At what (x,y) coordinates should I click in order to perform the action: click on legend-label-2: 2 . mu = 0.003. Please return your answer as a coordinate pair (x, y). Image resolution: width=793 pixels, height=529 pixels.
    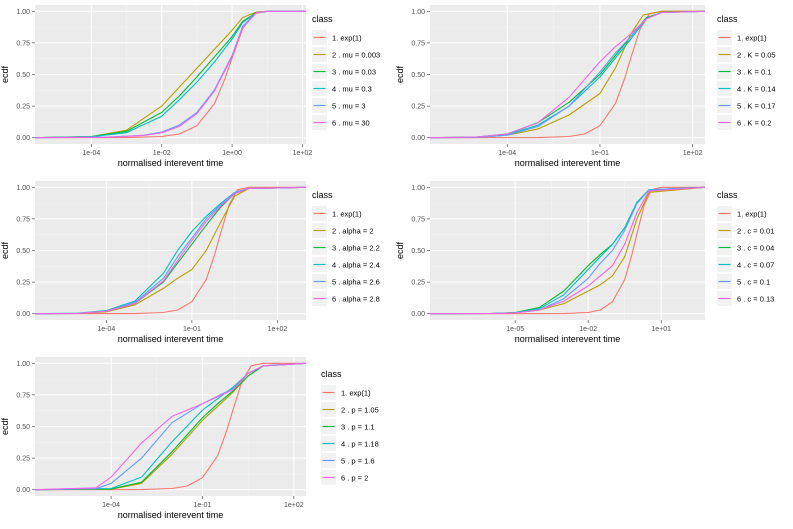
    Looking at the image, I should click on (356, 55).